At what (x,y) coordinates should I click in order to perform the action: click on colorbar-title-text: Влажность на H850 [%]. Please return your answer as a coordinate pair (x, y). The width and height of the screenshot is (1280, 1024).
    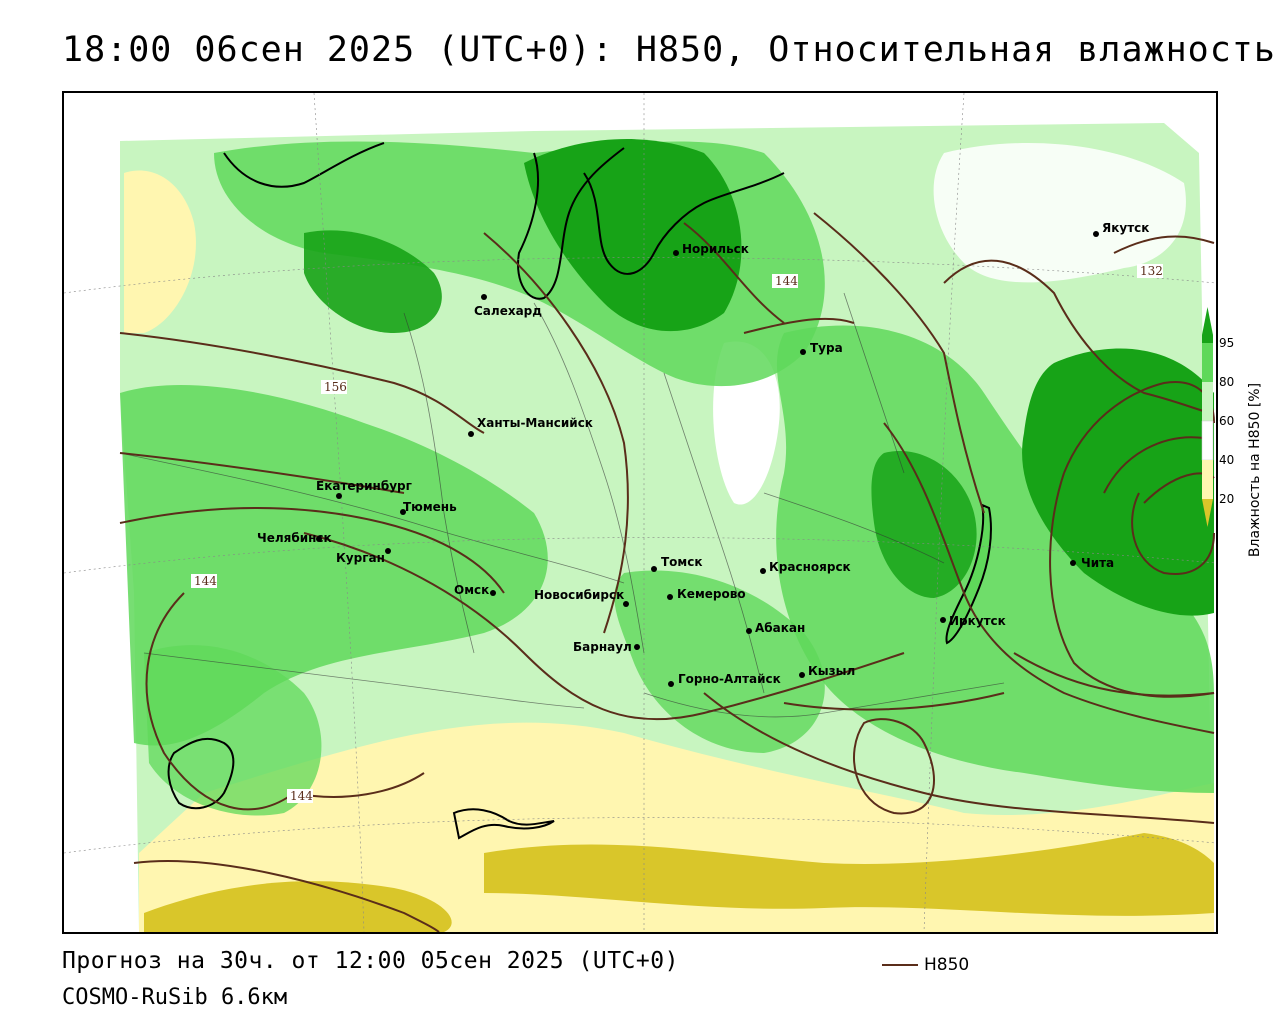
    Looking at the image, I should click on (1255, 470).